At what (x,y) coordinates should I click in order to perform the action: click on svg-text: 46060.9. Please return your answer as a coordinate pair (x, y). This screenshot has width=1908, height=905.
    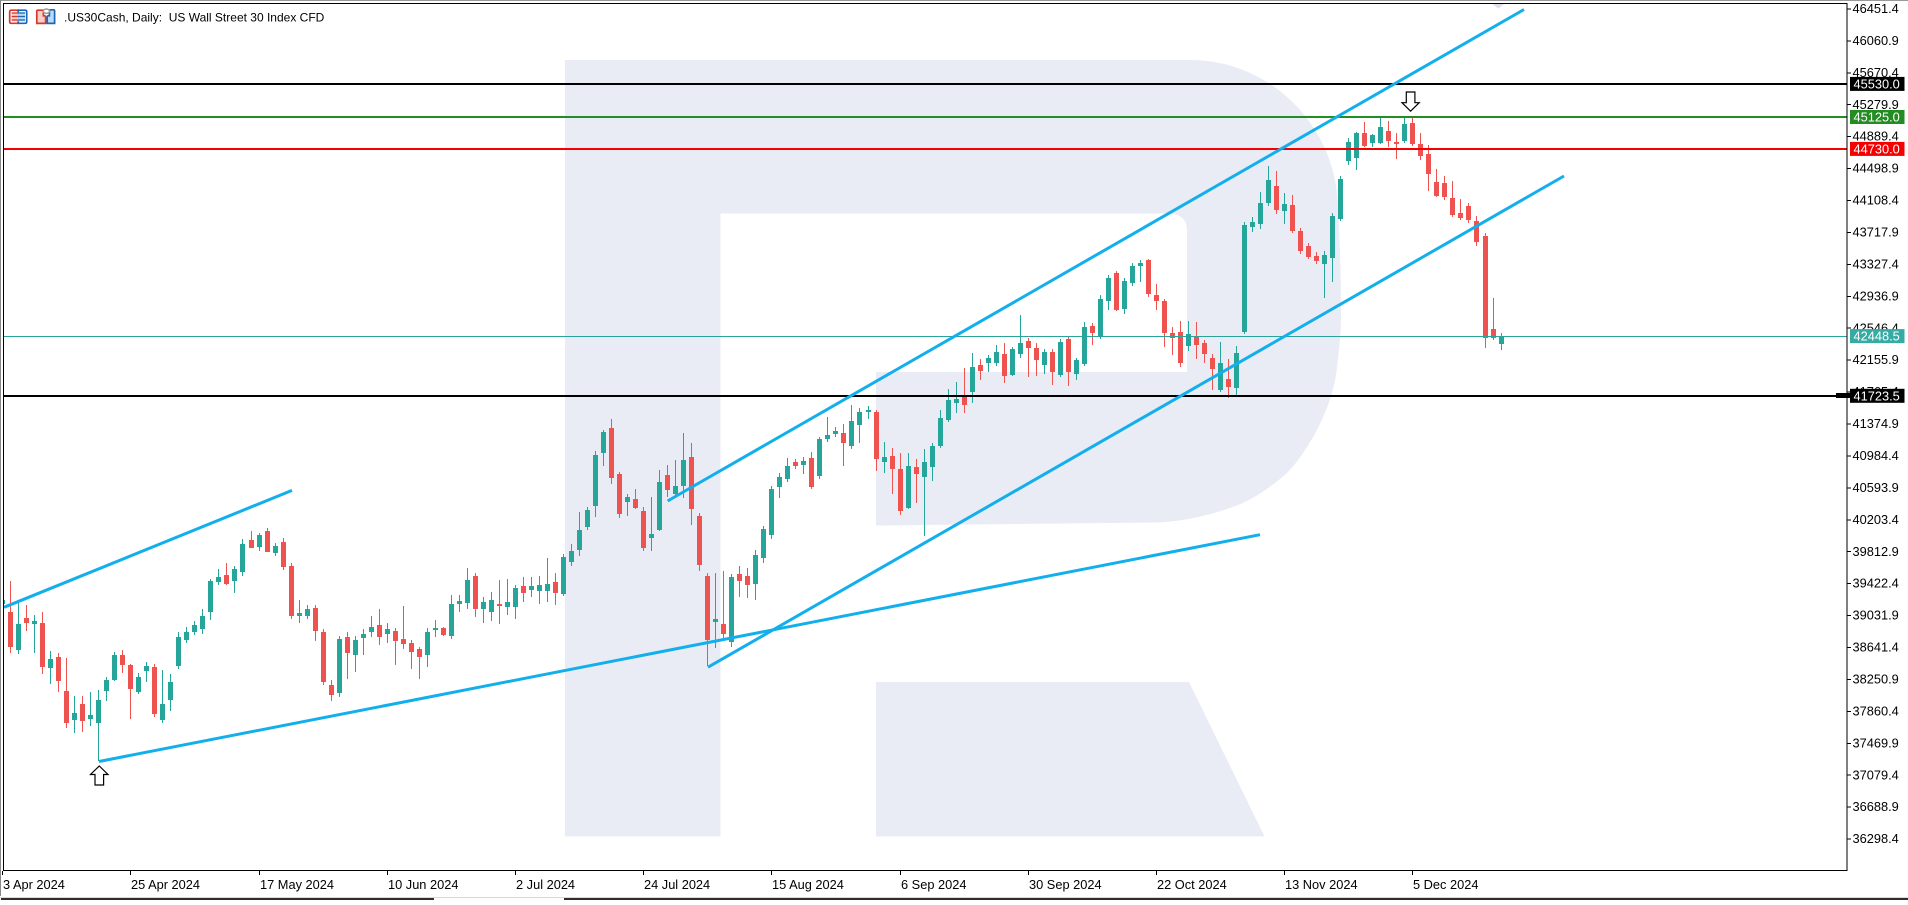
    Looking at the image, I should click on (1876, 40).